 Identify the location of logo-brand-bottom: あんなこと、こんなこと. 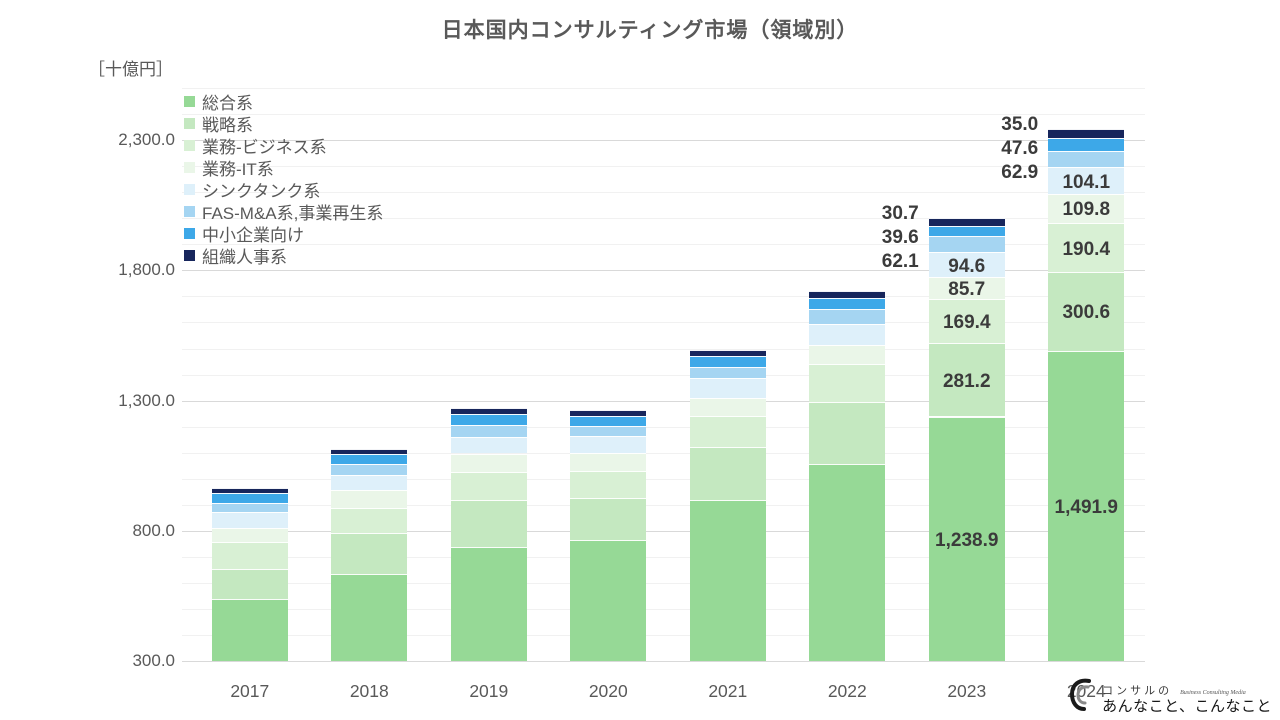
(1187, 706).